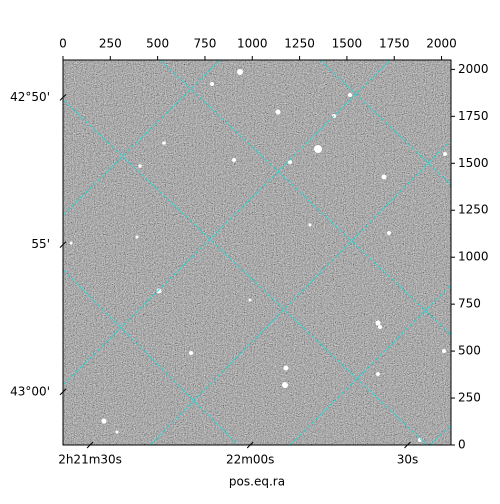  I want to click on dec-tick-label: 43°00', so click(30, 391).